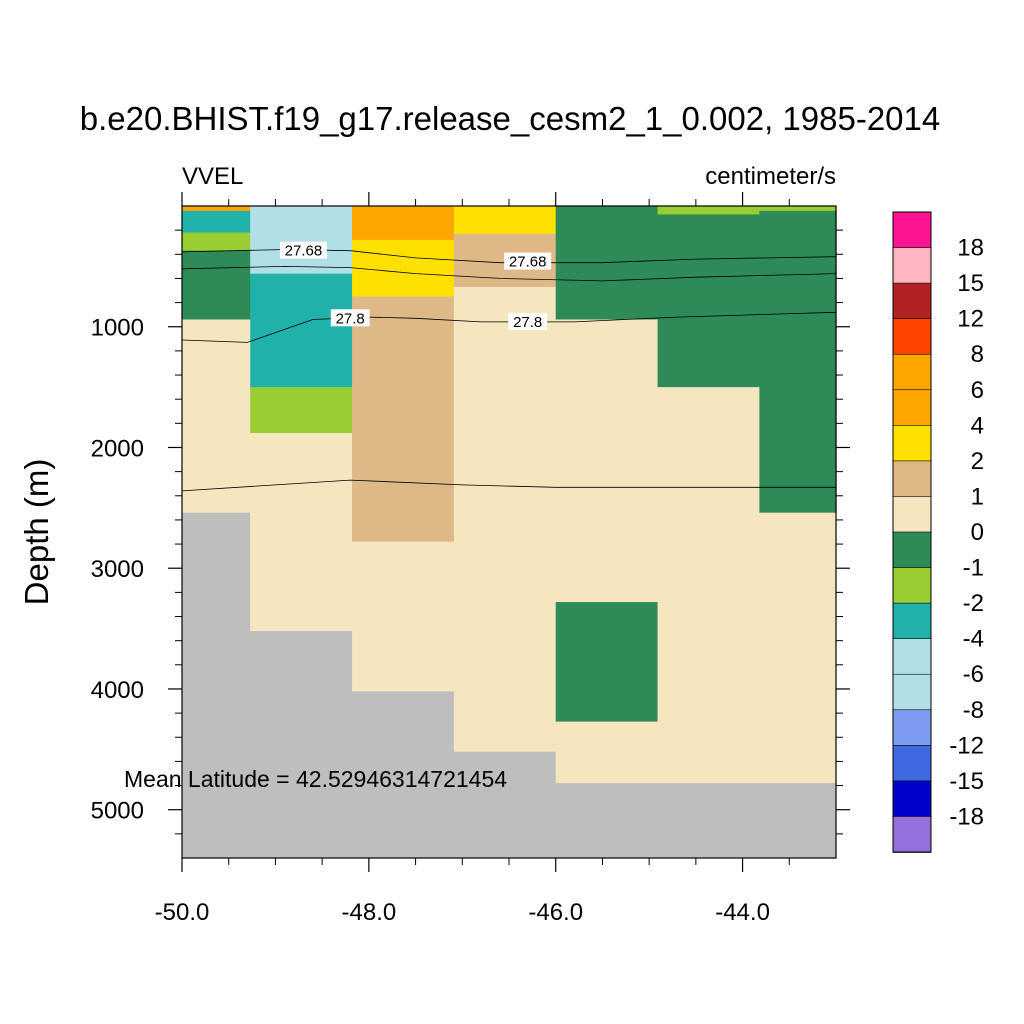 The height and width of the screenshot is (1024, 1024). I want to click on x-tick-label: -50.0, so click(182, 912).